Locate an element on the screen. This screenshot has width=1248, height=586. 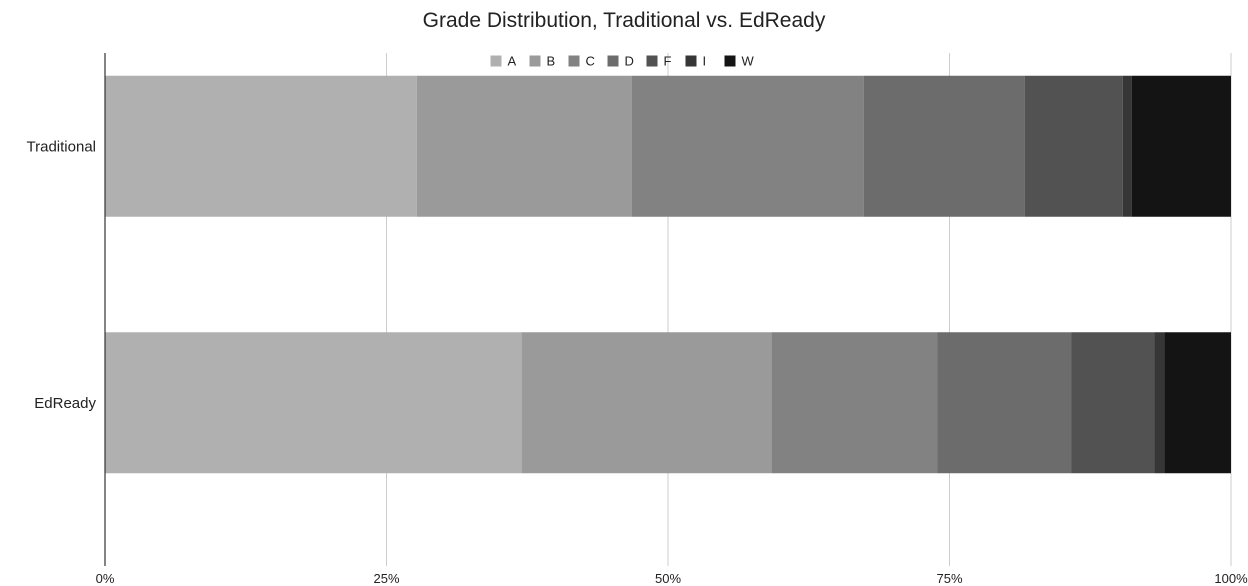
x-axis-tick-labels: 0% 25% 50% 75% 100% is located at coordinates (672, 578).